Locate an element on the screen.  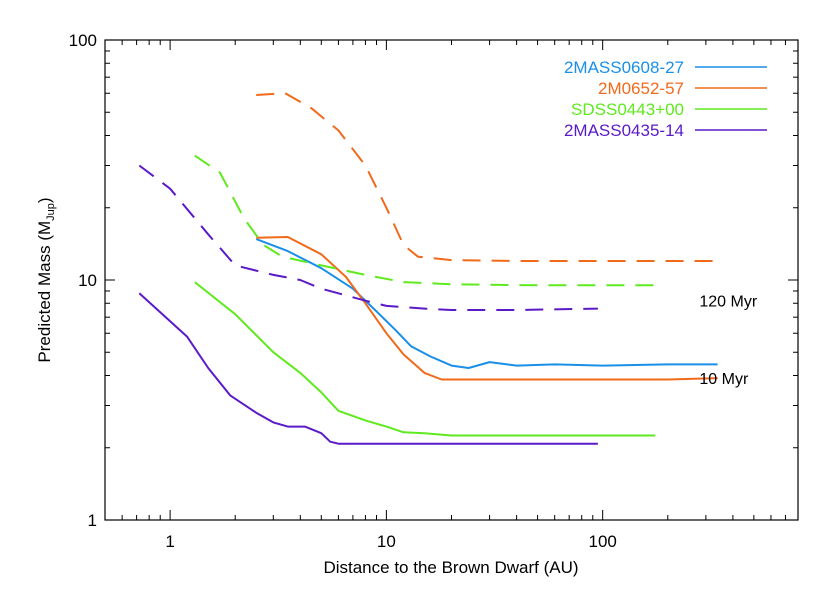
y-axis-label-close: ) is located at coordinates (44, 200).